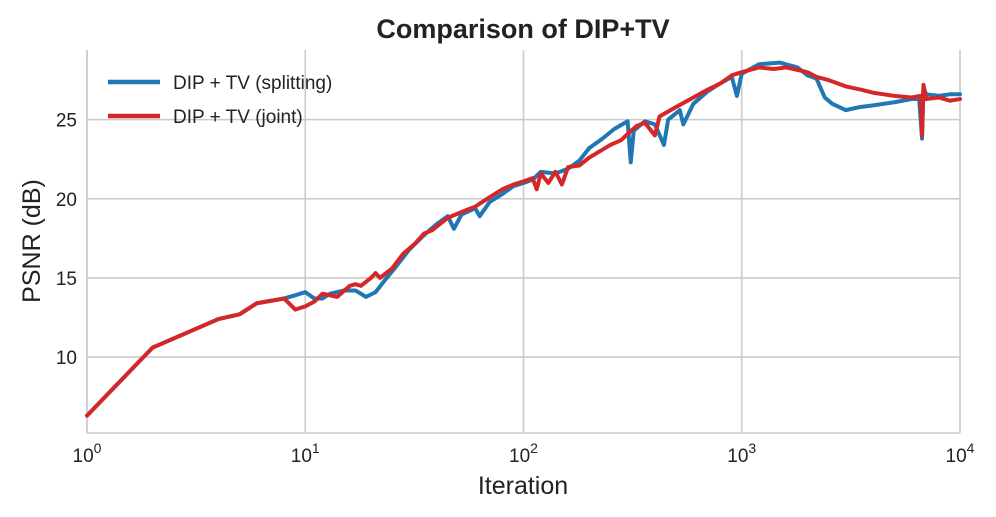  I want to click on x-tick-label: 10¹, so click(305, 453).